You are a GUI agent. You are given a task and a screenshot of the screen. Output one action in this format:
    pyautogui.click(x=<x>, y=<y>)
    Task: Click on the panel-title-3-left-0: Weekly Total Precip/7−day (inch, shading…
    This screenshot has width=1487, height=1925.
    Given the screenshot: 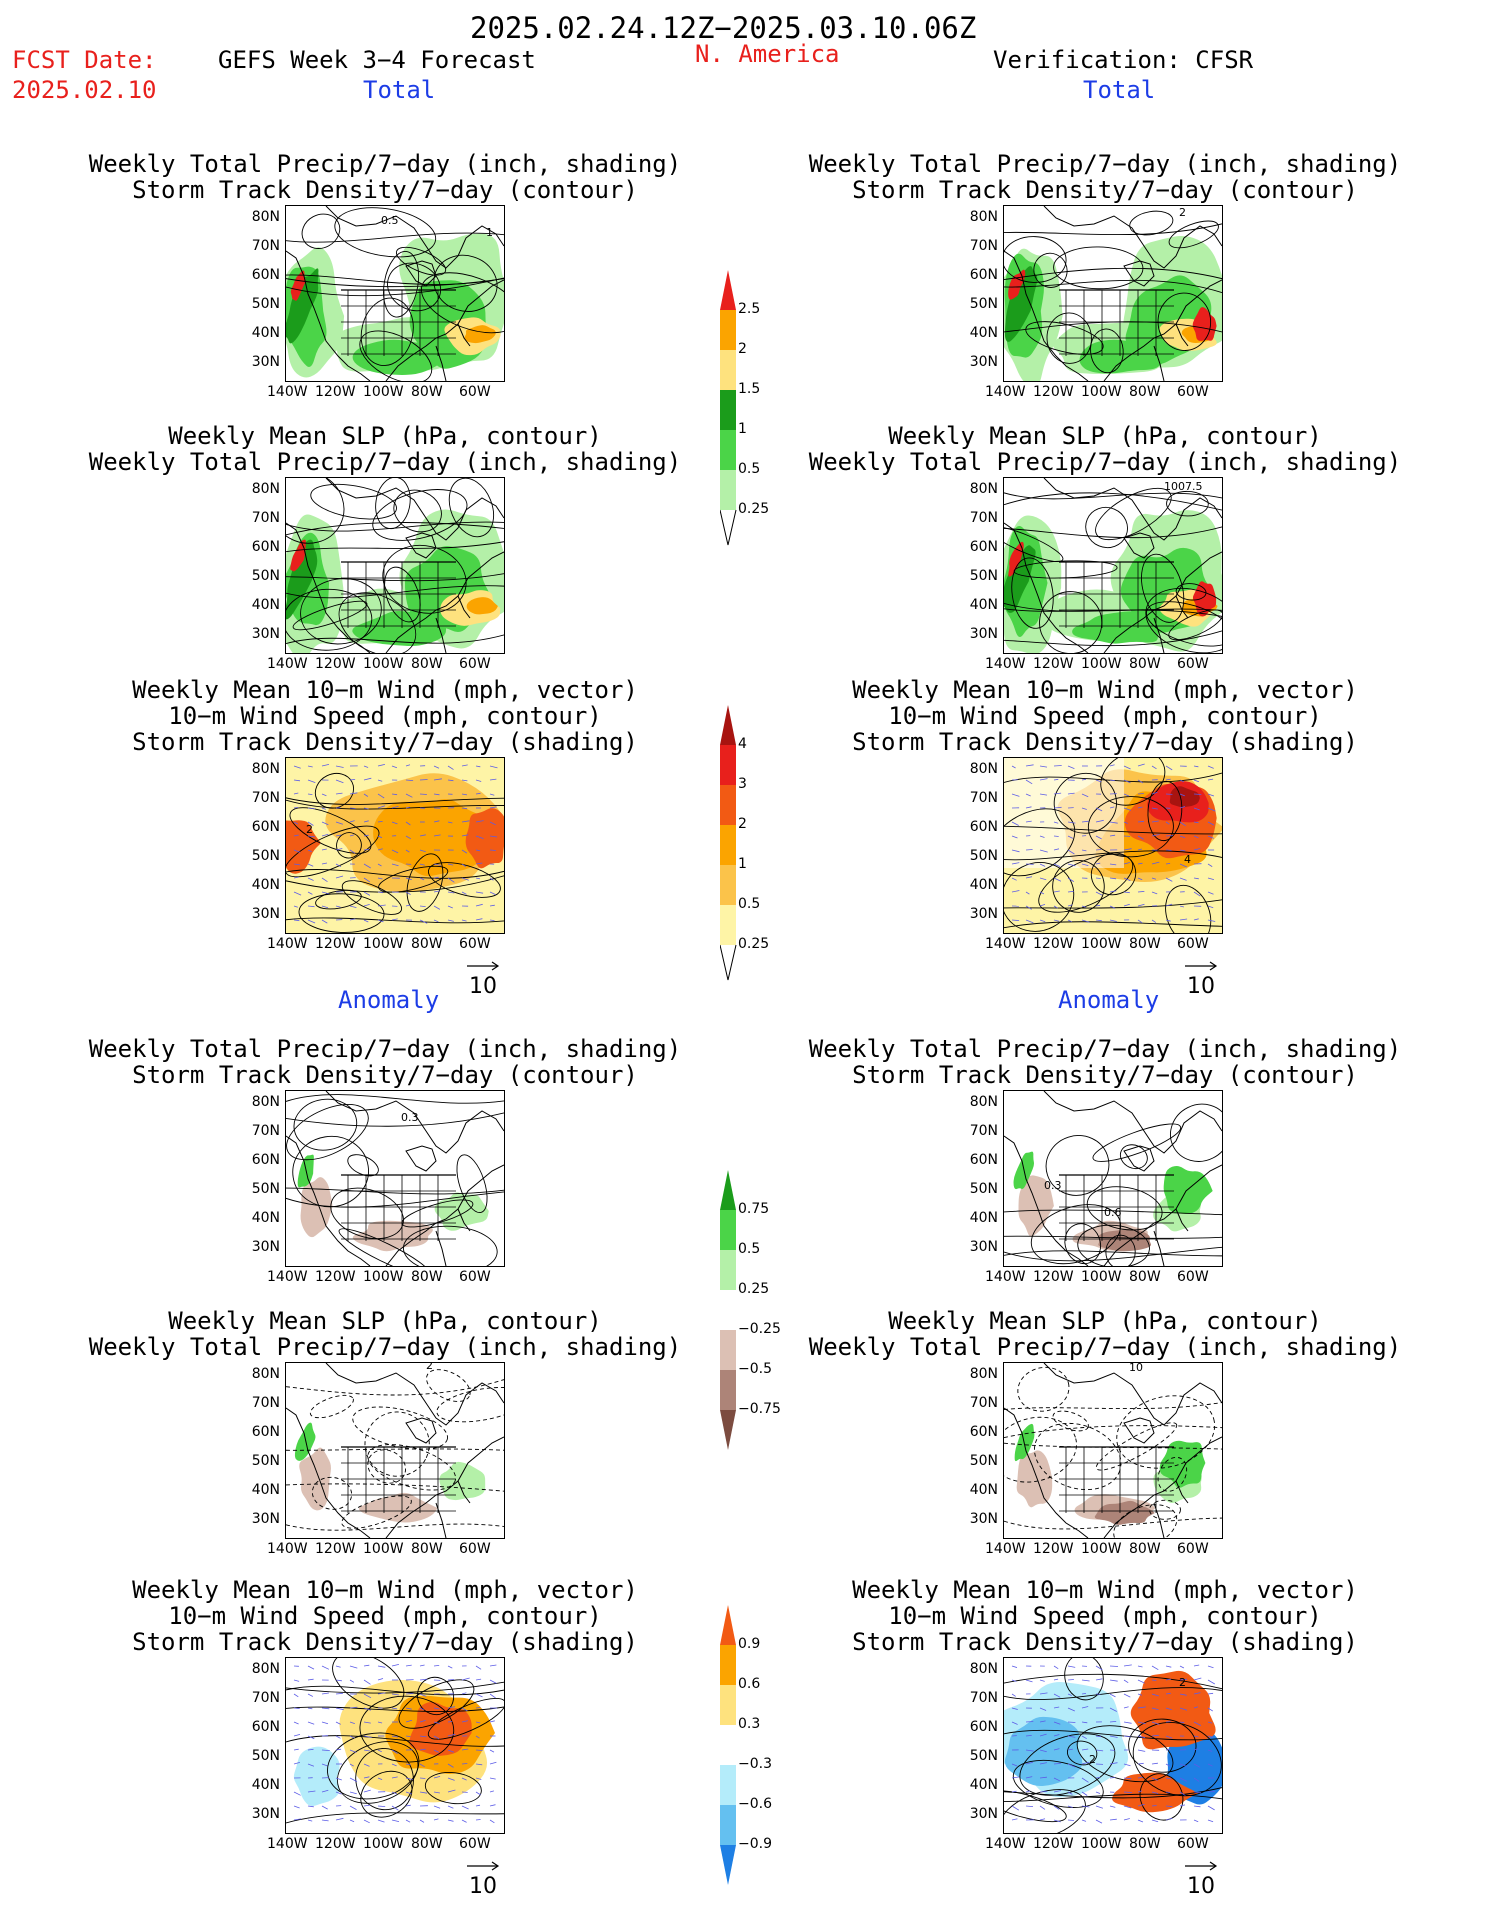 What is the action you would take?
    pyautogui.click(x=385, y=1049)
    